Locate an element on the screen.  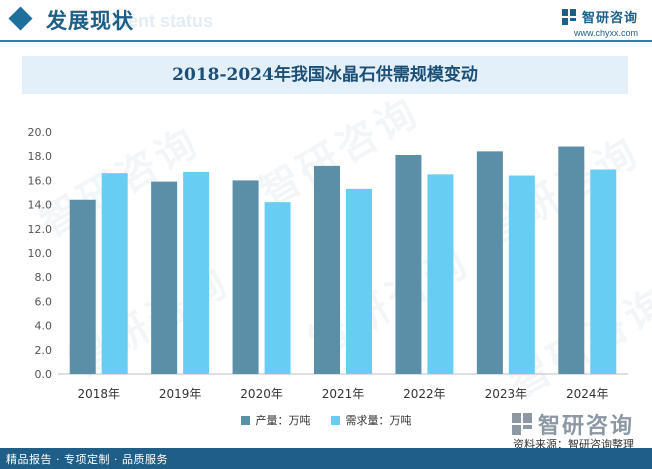
footer-tagline: 精品报告 · 专项定制 · 品质服务 is located at coordinates (87, 459).